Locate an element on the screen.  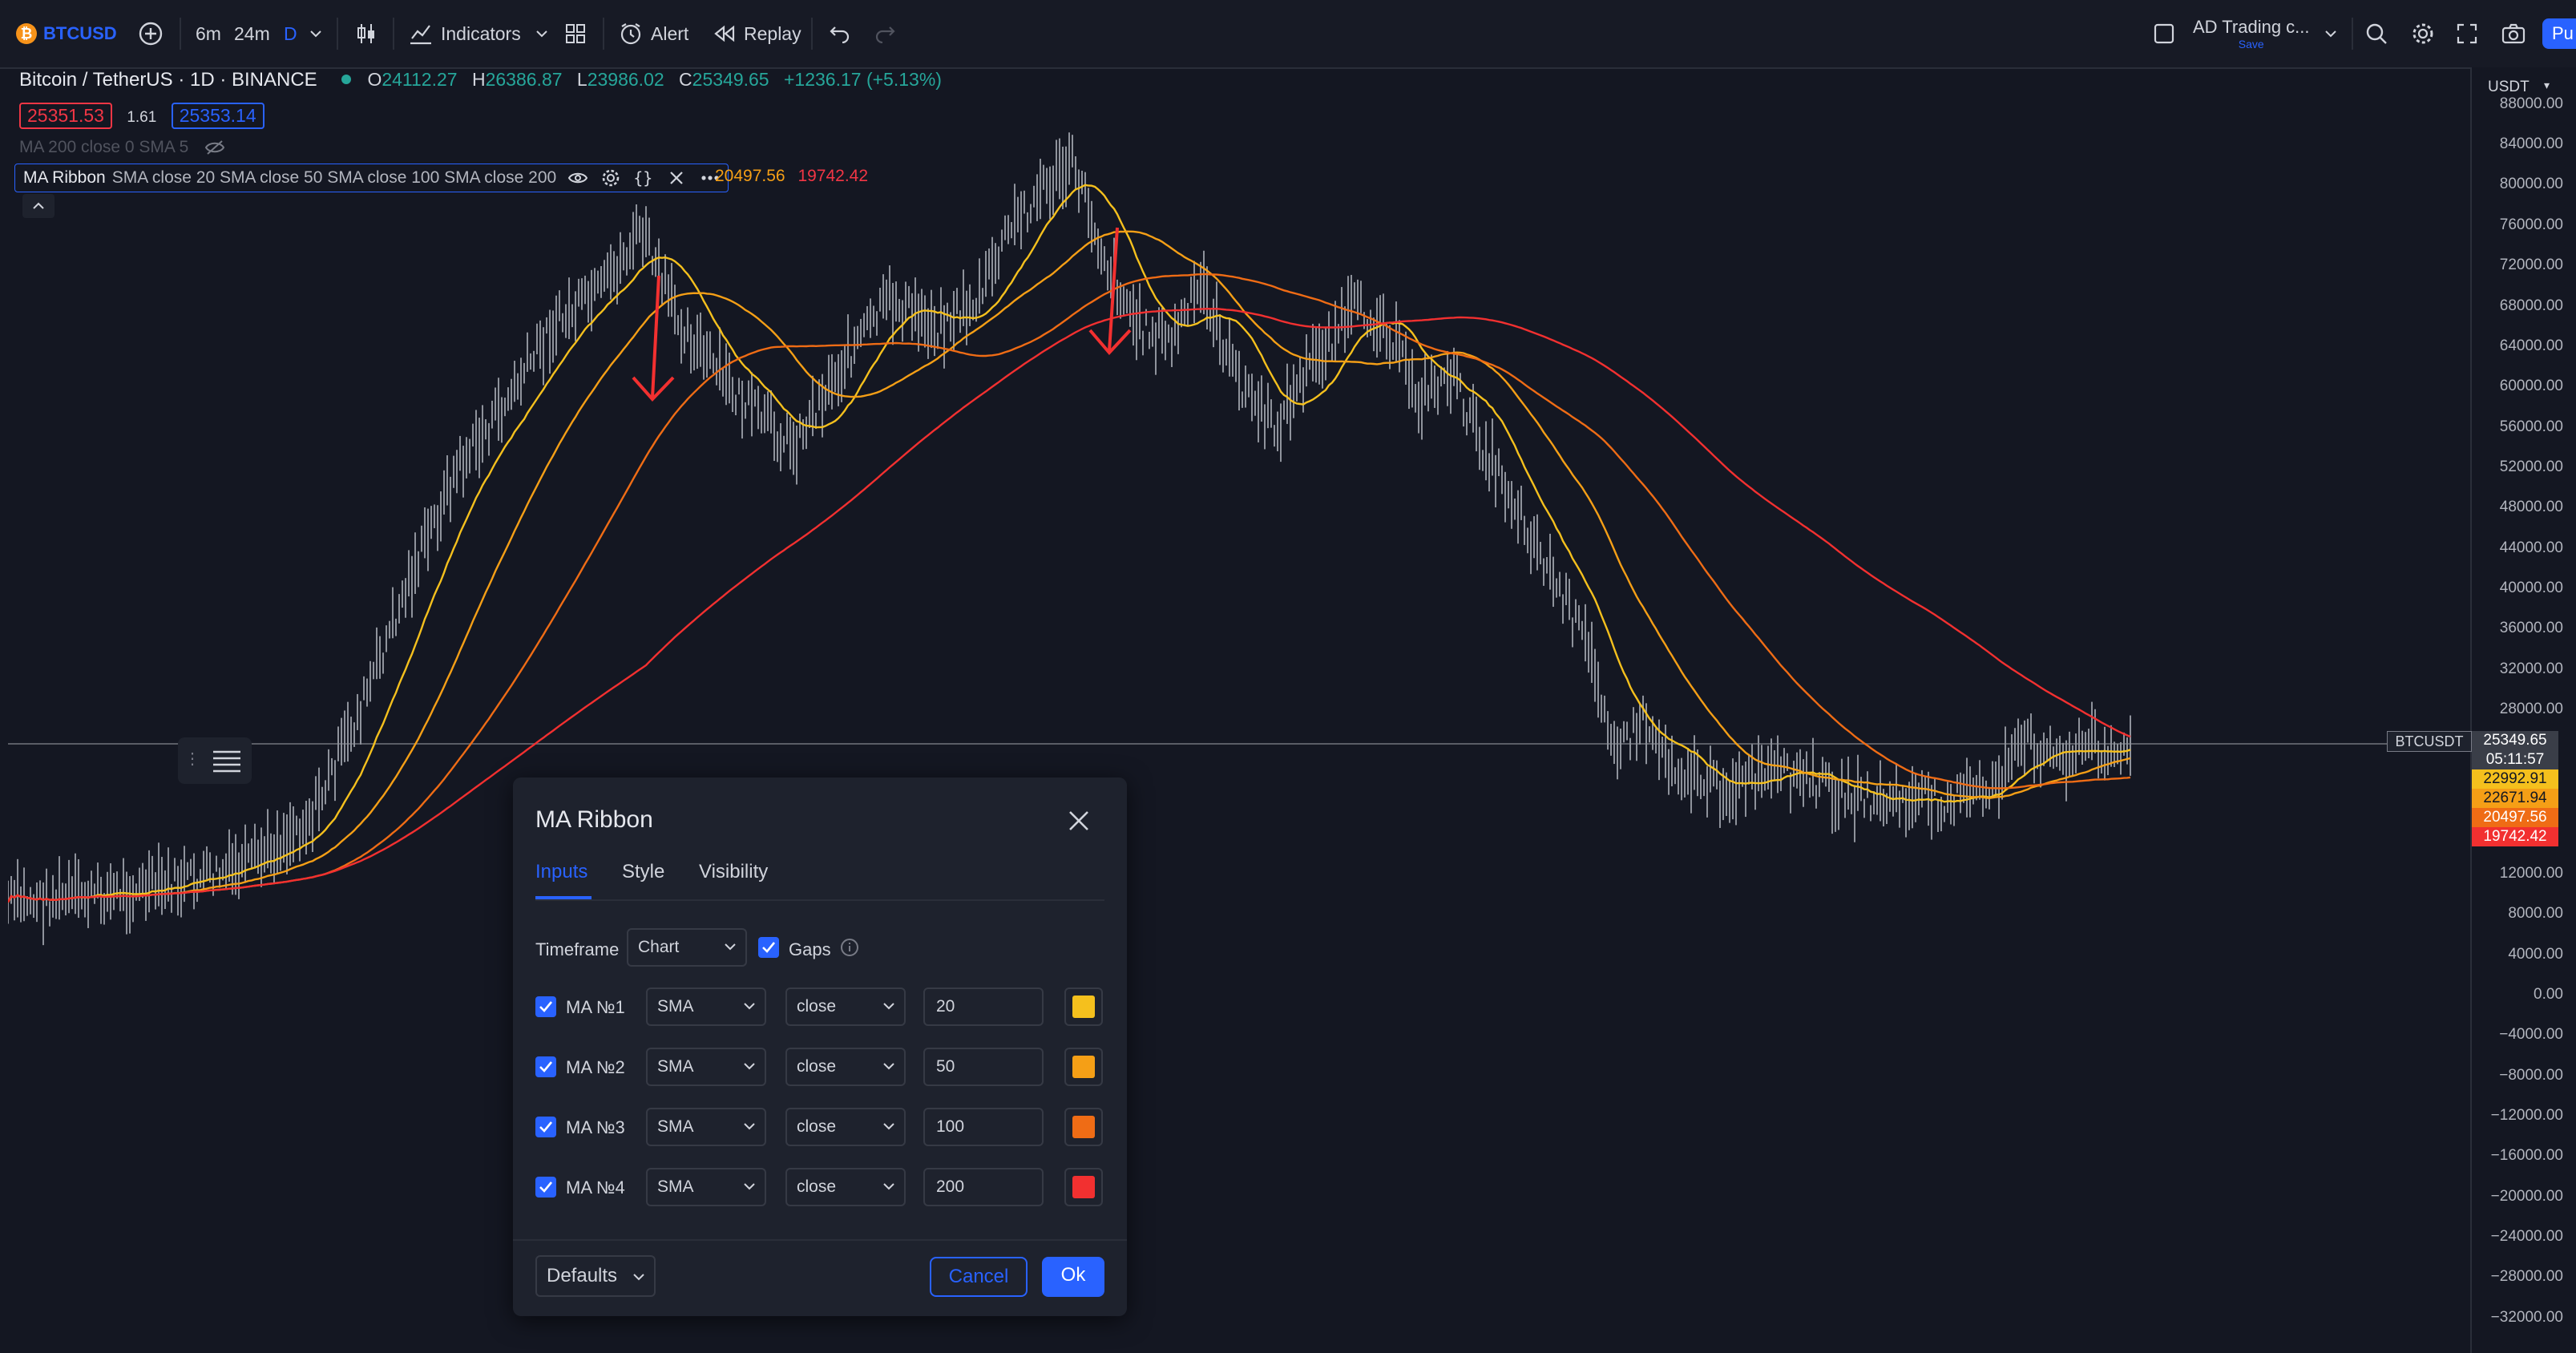
ma1-axis-value: 22992.91 is located at coordinates (2515, 778).